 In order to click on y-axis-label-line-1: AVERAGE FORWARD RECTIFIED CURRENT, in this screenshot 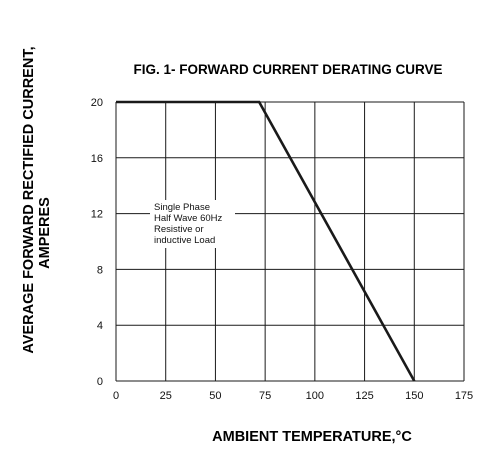, I will do `click(29, 199)`.